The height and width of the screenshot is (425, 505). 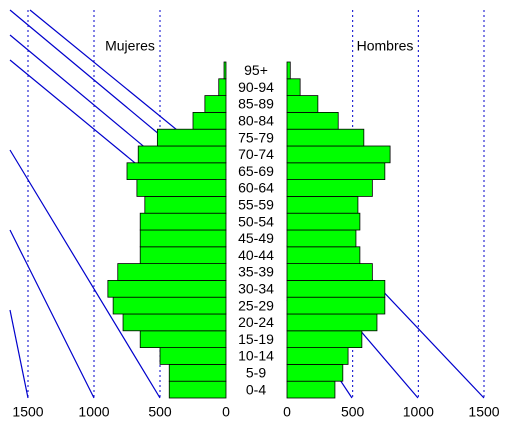 What do you see at coordinates (256, 289) in the screenshot?
I see `category-label: 30-34` at bounding box center [256, 289].